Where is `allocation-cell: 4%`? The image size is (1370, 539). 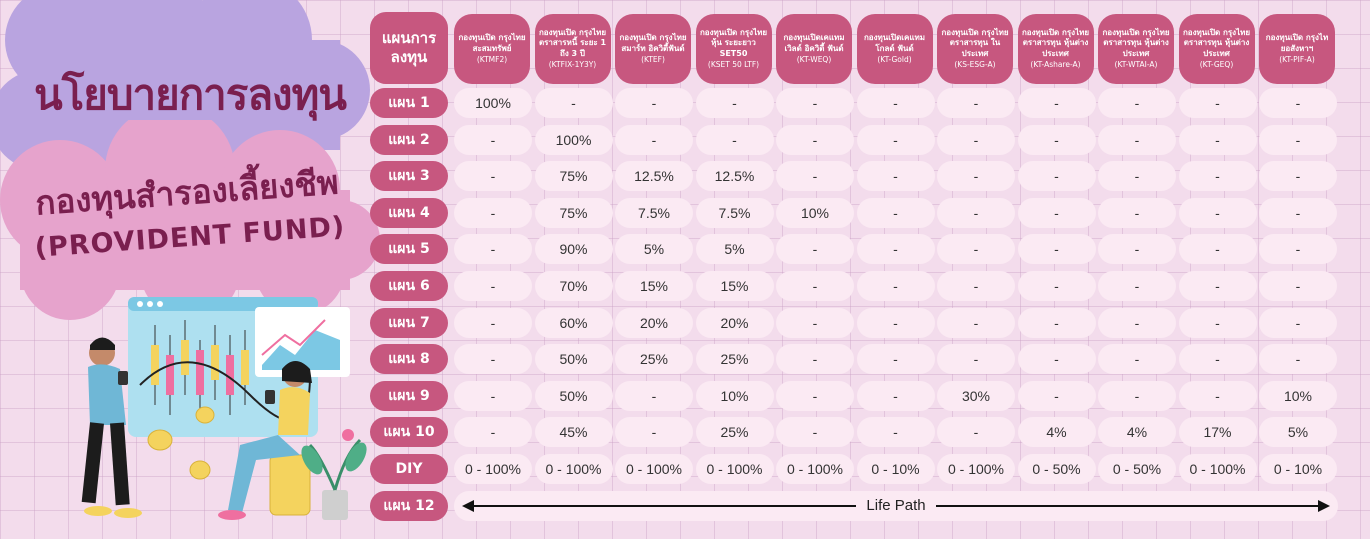
allocation-cell: 4% is located at coordinates (1056, 432).